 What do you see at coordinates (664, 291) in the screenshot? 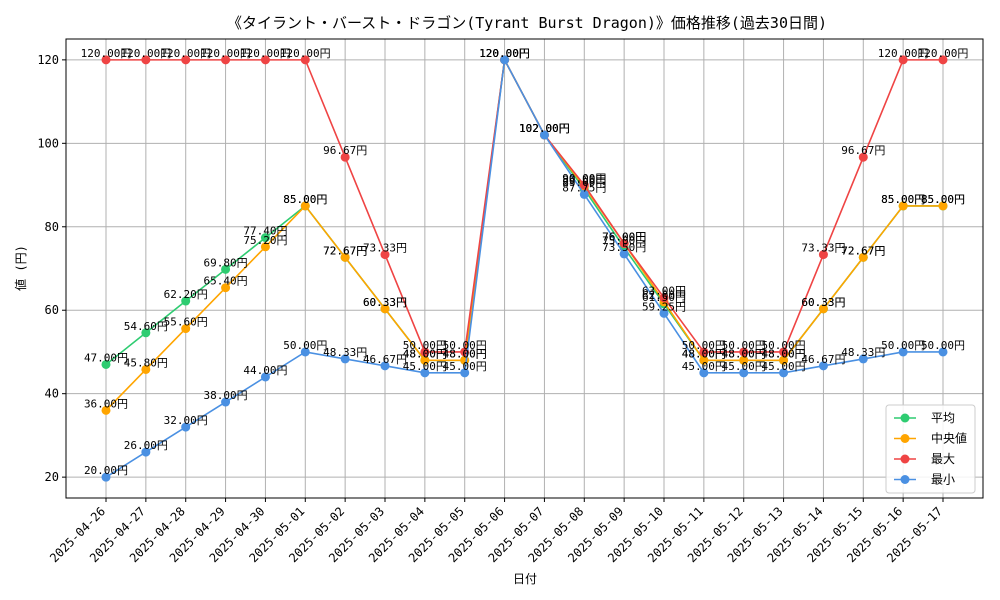
I see `data-label: 63.00円` at bounding box center [664, 291].